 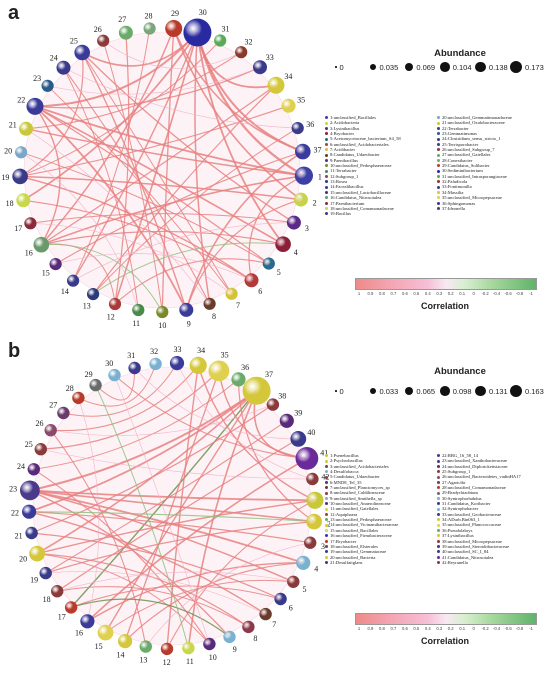 I want to click on a-legend-text-7: 7:Acidibacter, so click(x=342, y=150).